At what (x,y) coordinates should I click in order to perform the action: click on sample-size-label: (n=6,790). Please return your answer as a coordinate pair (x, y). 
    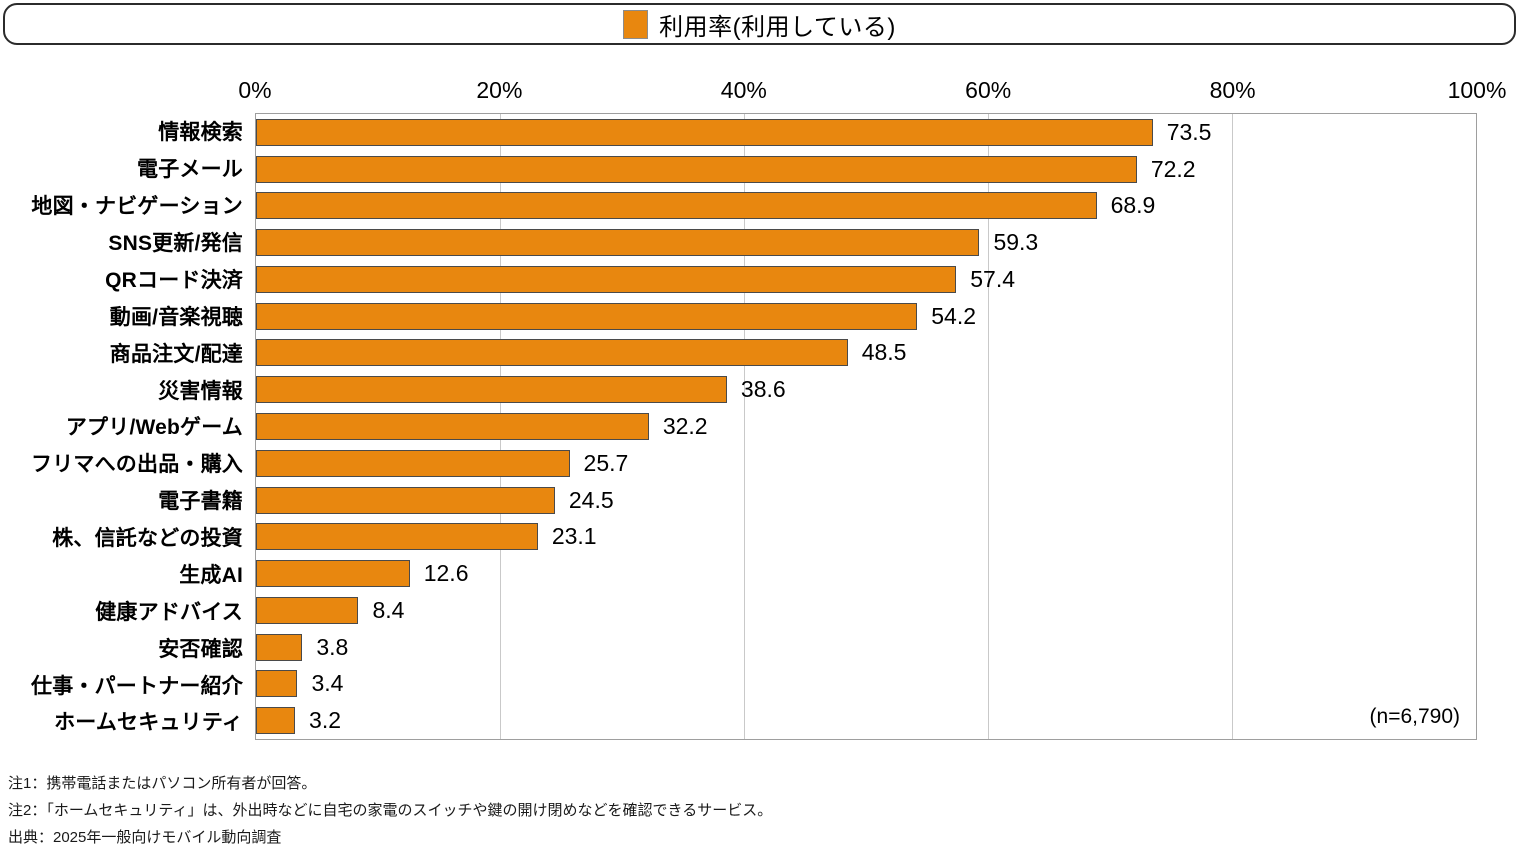
    Looking at the image, I should click on (1414, 716).